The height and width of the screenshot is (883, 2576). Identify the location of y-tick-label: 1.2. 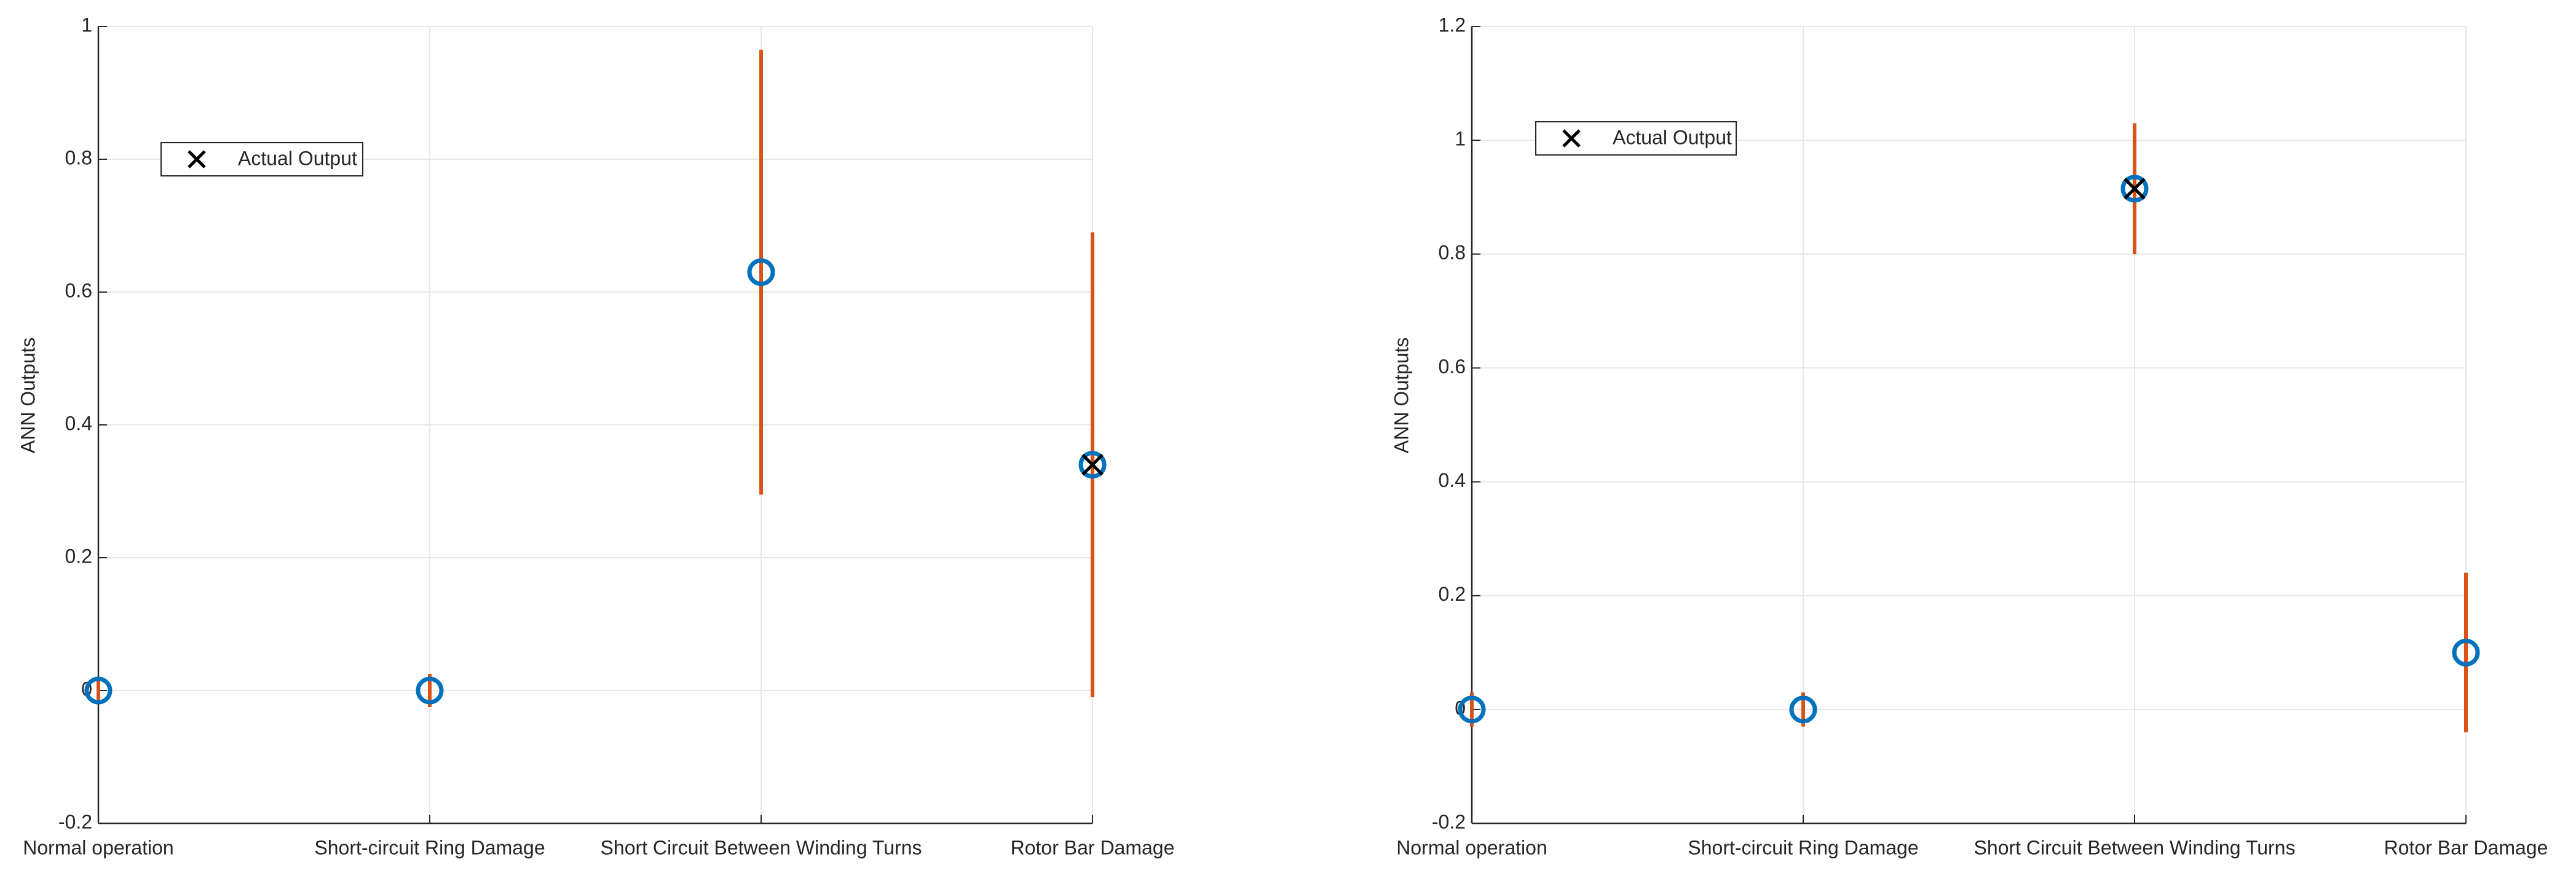
(1452, 25).